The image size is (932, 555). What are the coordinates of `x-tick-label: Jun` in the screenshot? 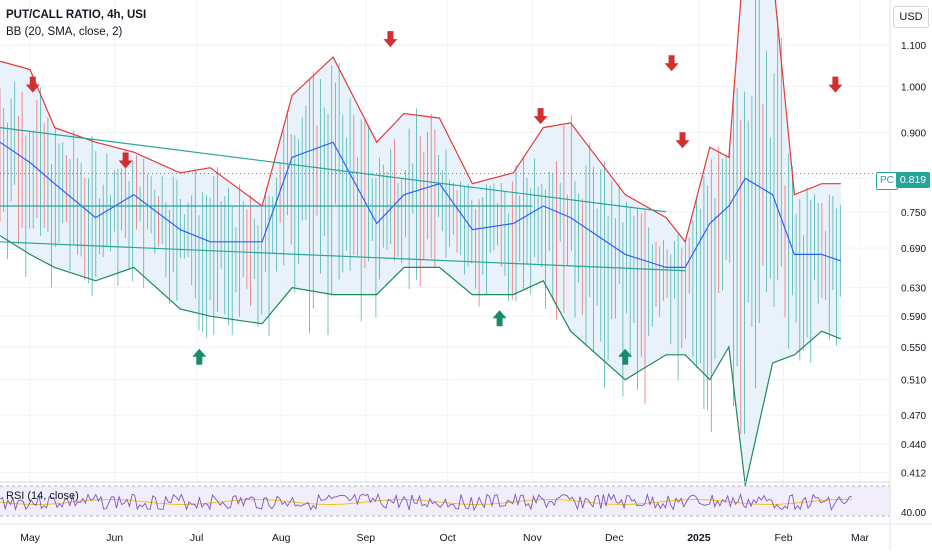 It's located at (114, 538).